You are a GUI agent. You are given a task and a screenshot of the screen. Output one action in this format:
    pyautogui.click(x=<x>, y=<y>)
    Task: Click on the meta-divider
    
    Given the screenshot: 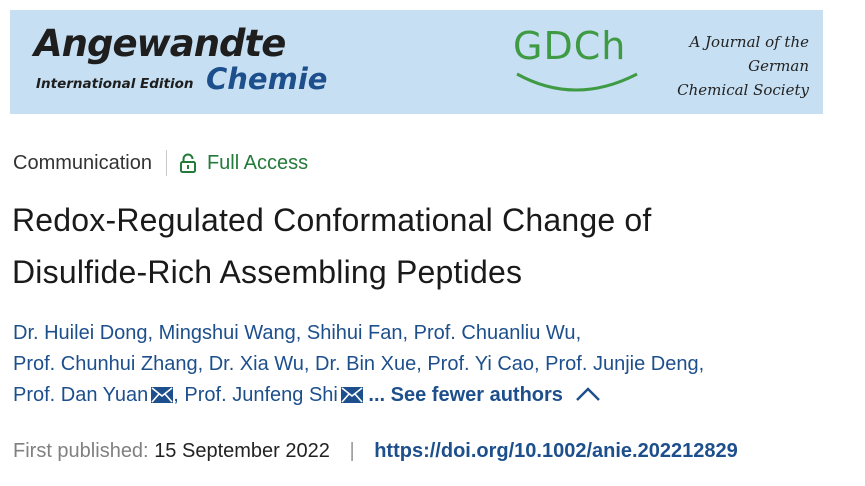 What is the action you would take?
    pyautogui.click(x=166, y=163)
    